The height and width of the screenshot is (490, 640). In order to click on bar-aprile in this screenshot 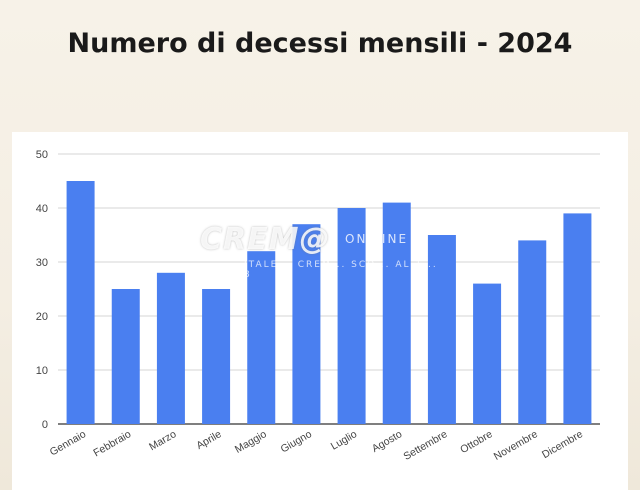, I will do `click(216, 356)`.